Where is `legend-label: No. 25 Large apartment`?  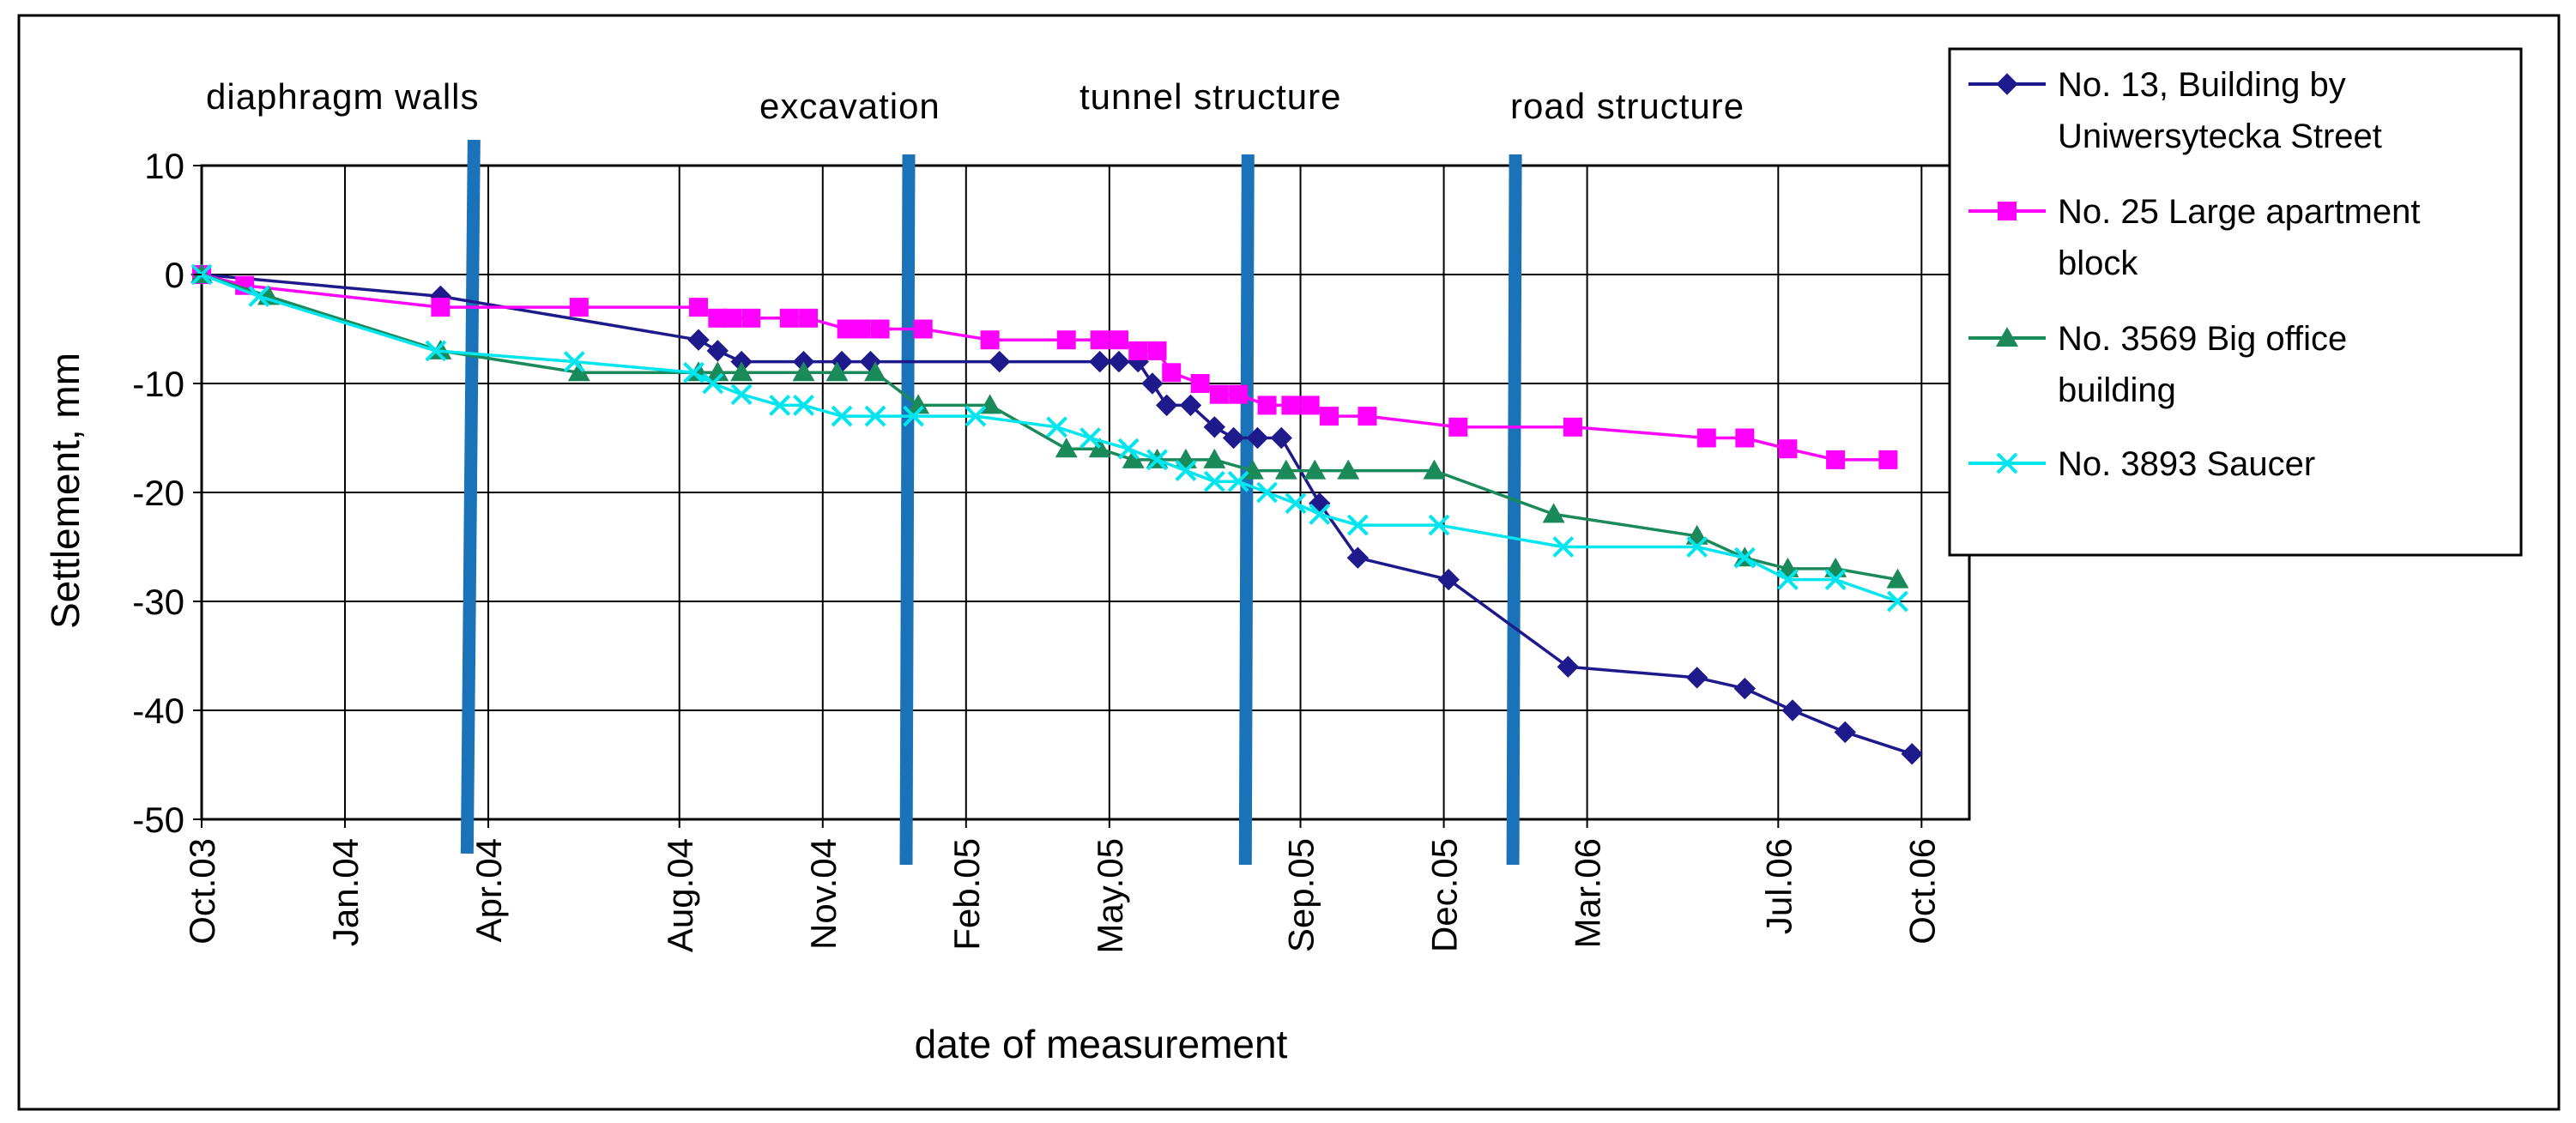 legend-label: No. 25 Large apartment is located at coordinates (2239, 212).